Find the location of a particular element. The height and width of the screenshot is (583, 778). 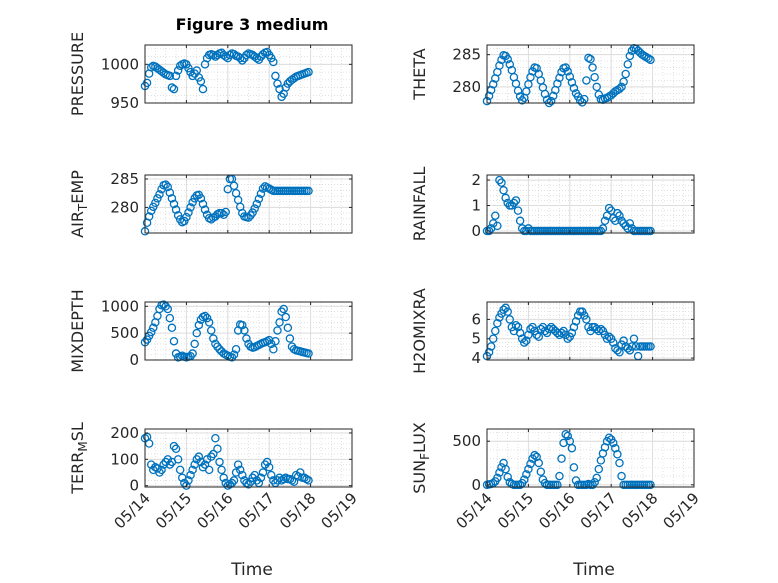

y-axis-label: TERRMSL is located at coordinates (79, 458).